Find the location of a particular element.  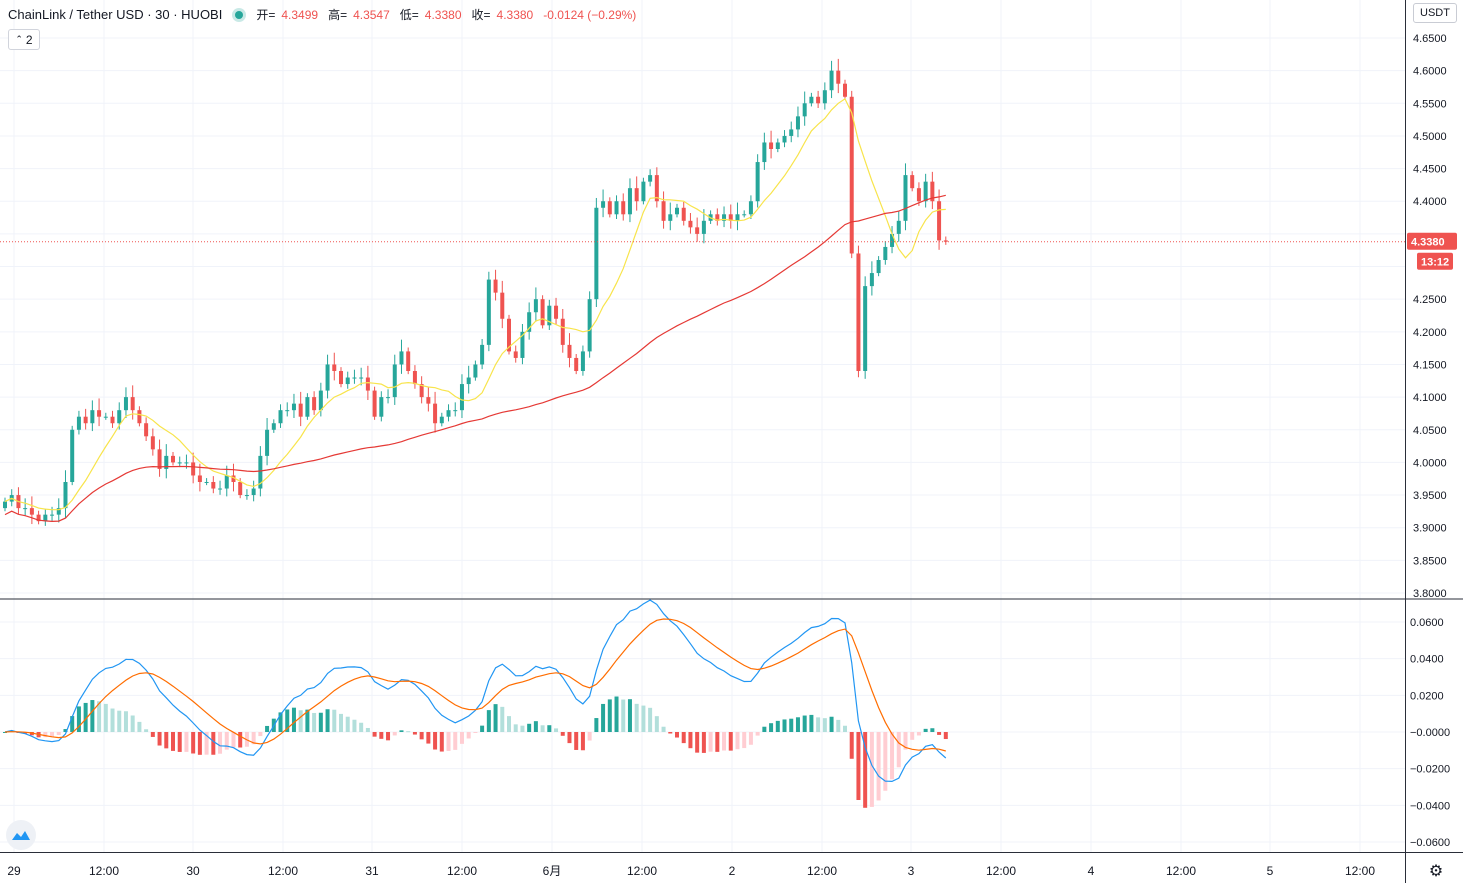

symbol-title: ChainLink / Tether USD · 30 · HUOBI is located at coordinates (115, 14).